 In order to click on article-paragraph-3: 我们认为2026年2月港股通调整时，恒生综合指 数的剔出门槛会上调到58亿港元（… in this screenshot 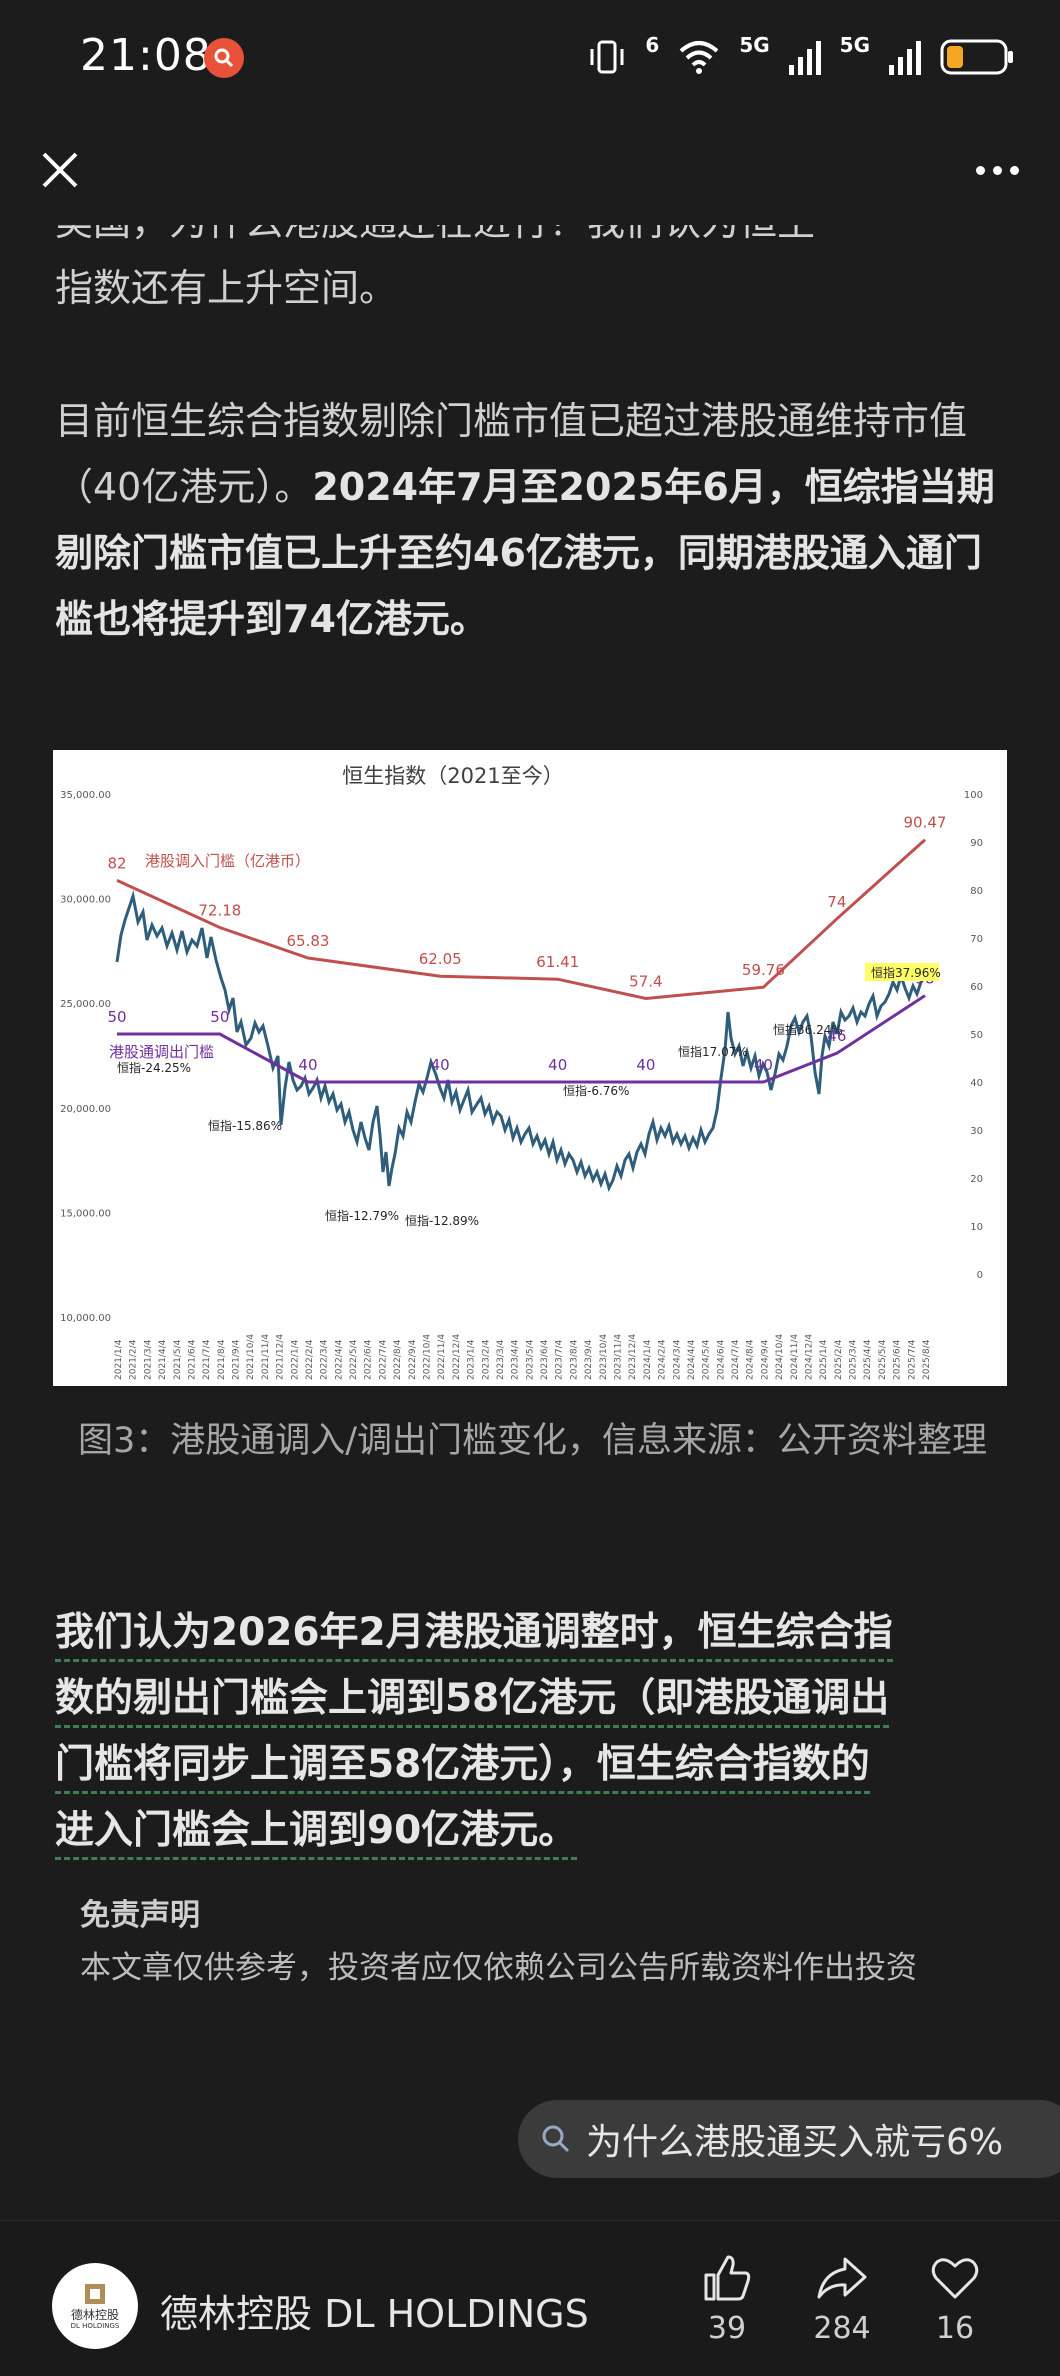, I will do `click(532, 1732)`.